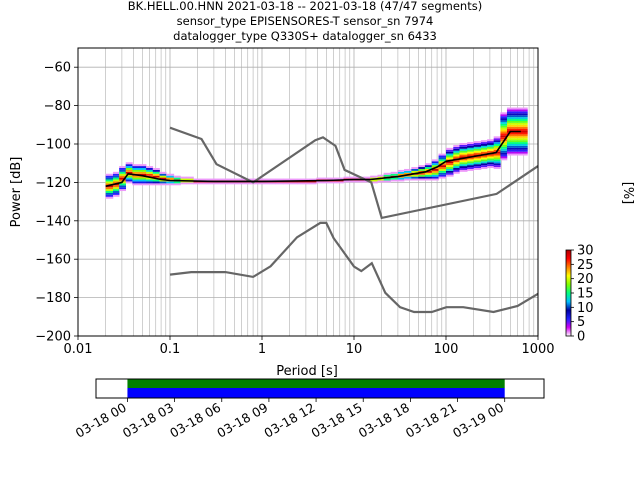 Image resolution: width=640 pixels, height=480 pixels. I want to click on colorbar-tick-label: 25, so click(585, 265).